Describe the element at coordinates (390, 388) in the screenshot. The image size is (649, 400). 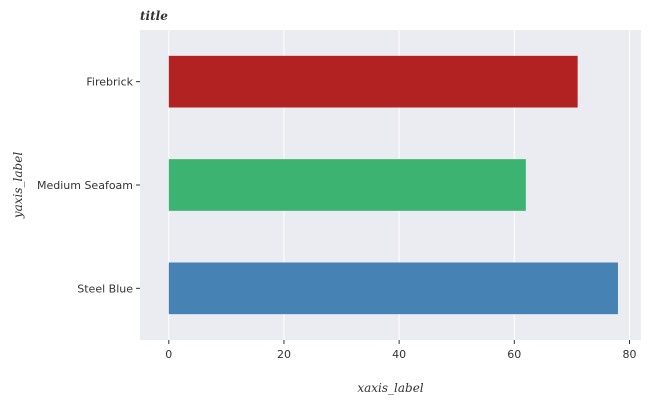
I see `x-axis-label: xaxis_label` at that location.